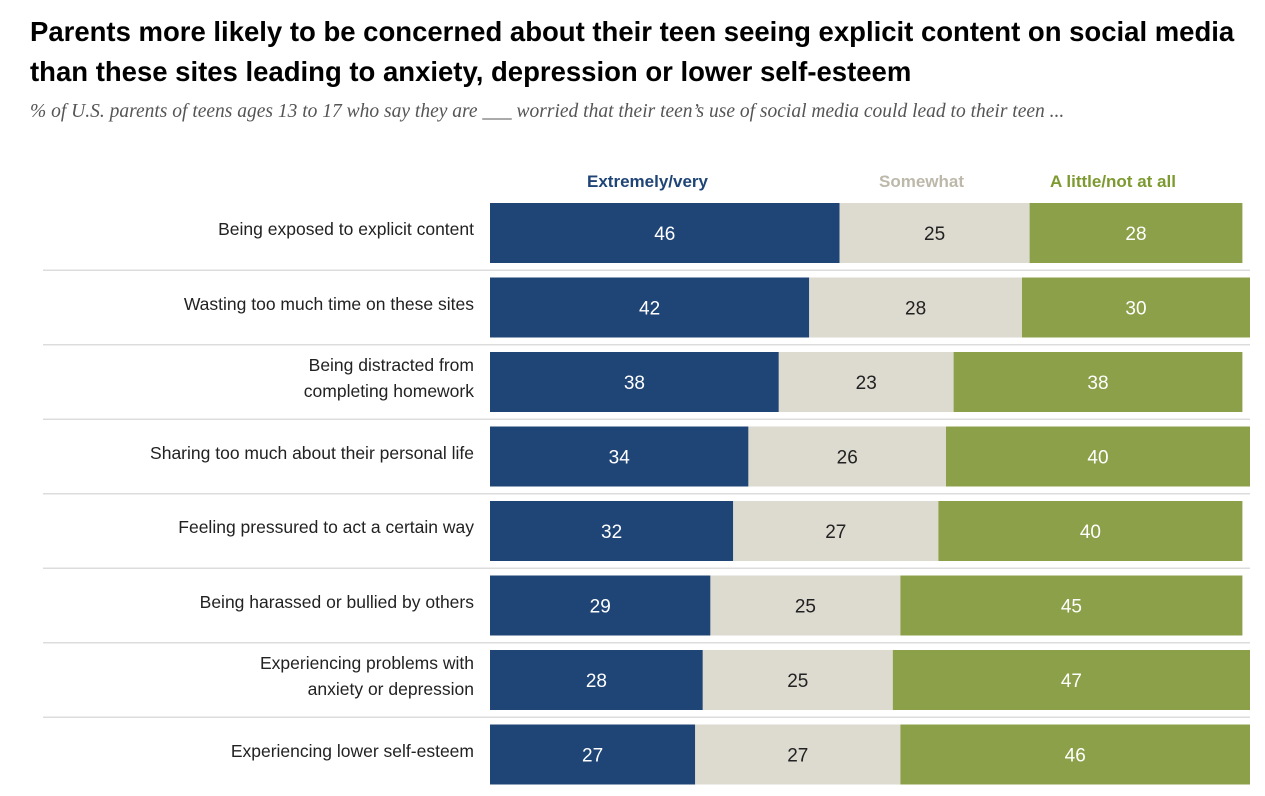 The height and width of the screenshot is (796, 1265). What do you see at coordinates (647, 181) in the screenshot?
I see `legend-extremely-very: Extremely/very` at bounding box center [647, 181].